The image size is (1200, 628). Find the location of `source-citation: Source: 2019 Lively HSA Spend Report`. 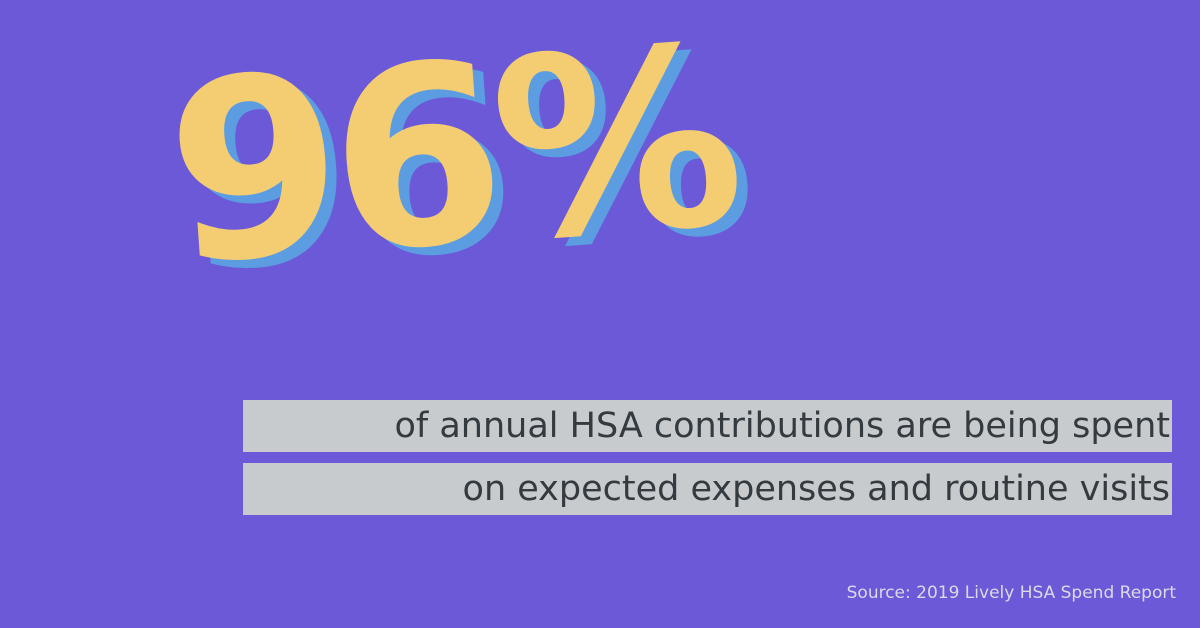

source-citation: Source: 2019 Lively HSA Spend Report is located at coordinates (1011, 593).